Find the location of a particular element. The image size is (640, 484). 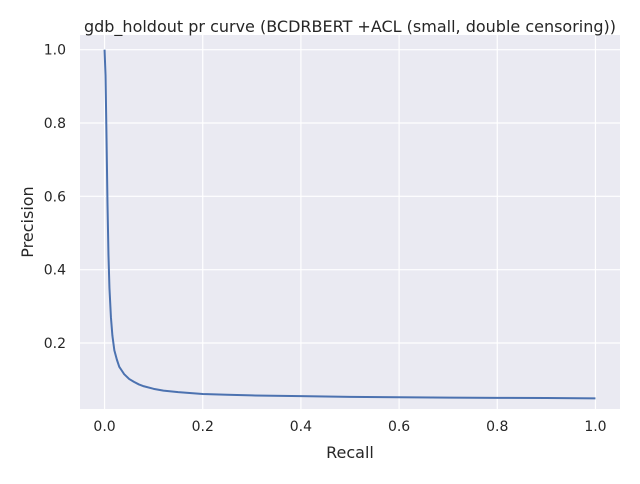

y-tick-label: 1.0 is located at coordinates (55, 51).